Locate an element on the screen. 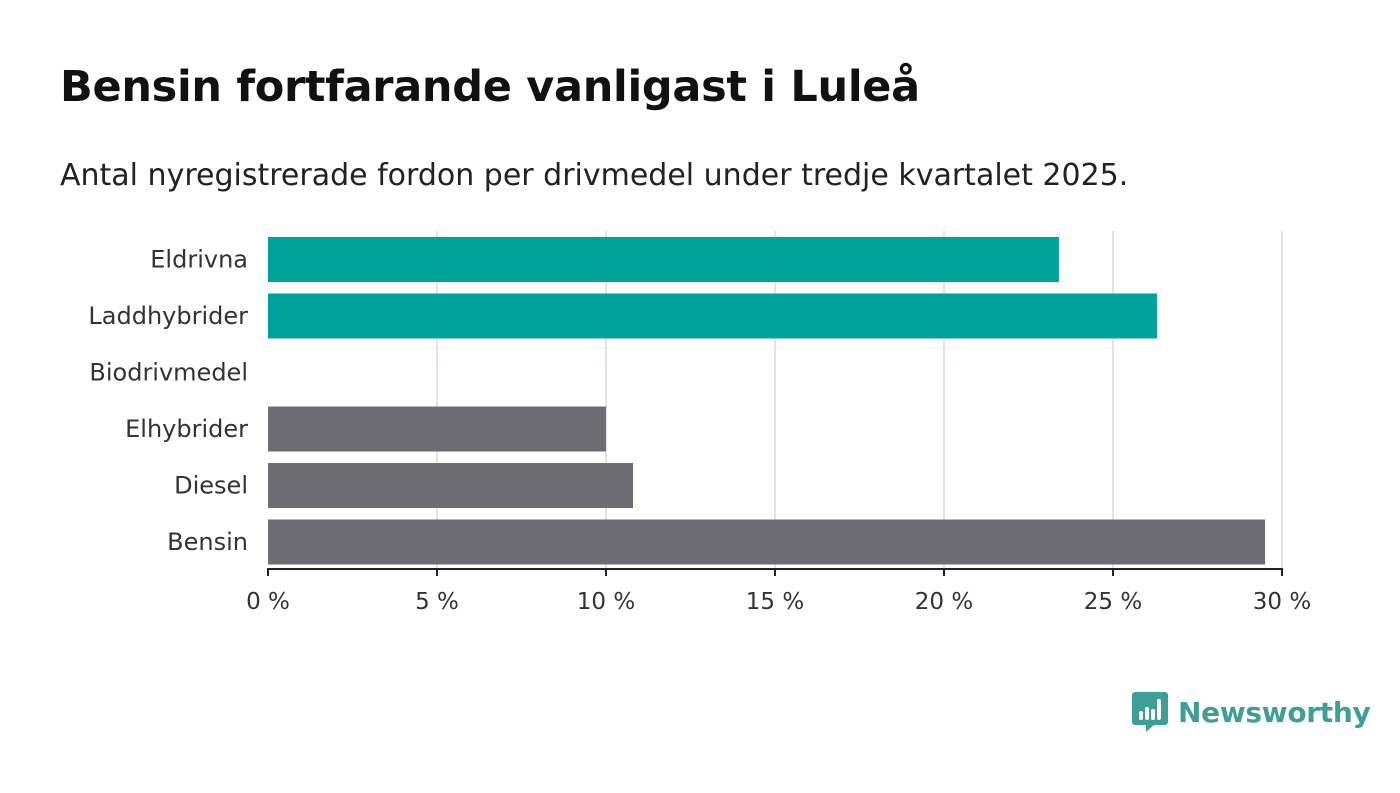 This screenshot has height=793, width=1400. category-label: Diesel is located at coordinates (211, 486).